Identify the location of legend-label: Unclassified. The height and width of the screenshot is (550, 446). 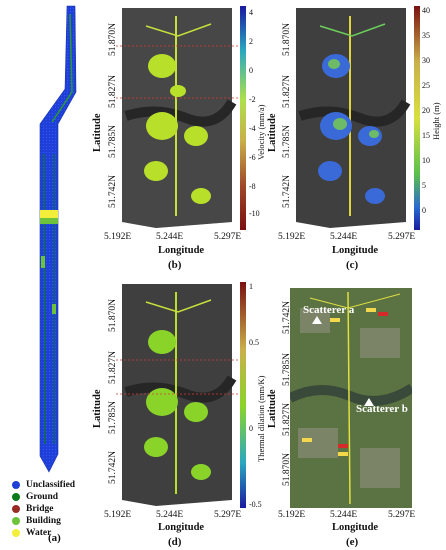
(51, 485).